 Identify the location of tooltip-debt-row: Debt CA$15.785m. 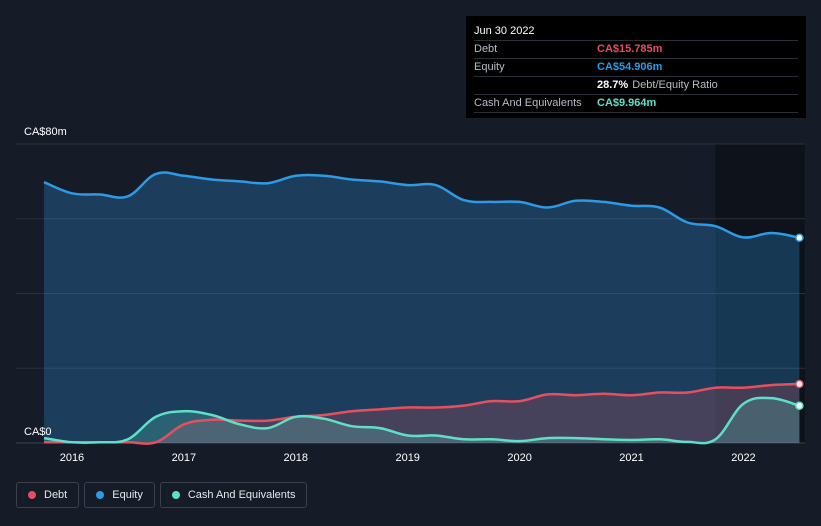
(636, 49).